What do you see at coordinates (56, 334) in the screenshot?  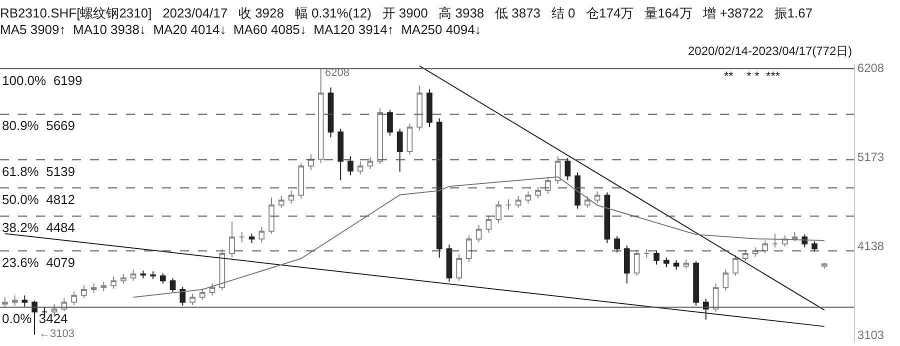 I see `annotation: ←3103` at bounding box center [56, 334].